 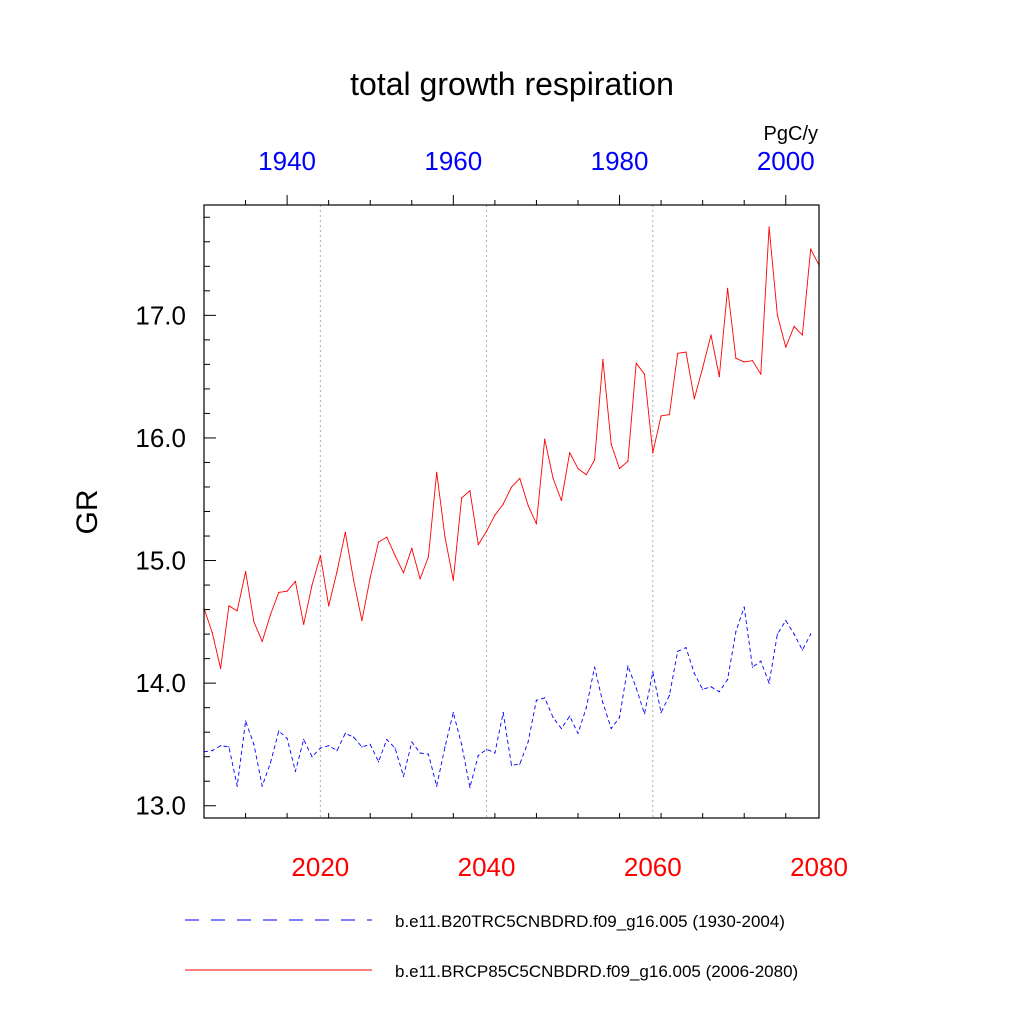 I want to click on bottom-axis-tick-label: 2040, so click(x=487, y=867).